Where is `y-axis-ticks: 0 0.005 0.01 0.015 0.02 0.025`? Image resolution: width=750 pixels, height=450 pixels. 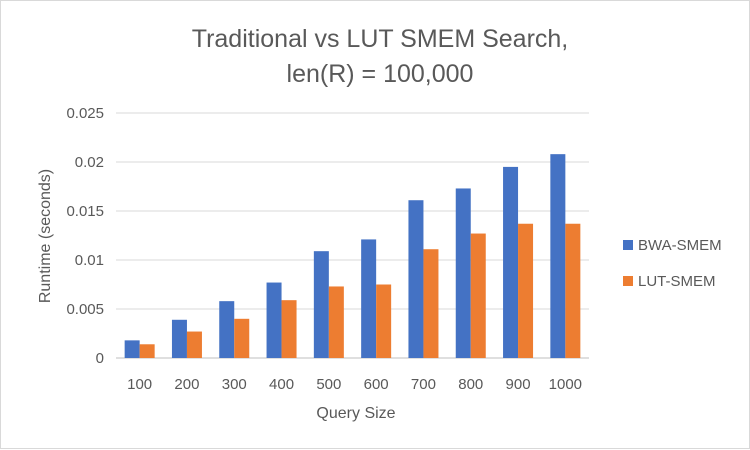
y-axis-ticks: 0 0.005 0.01 0.015 0.02 0.025 is located at coordinates (85, 236).